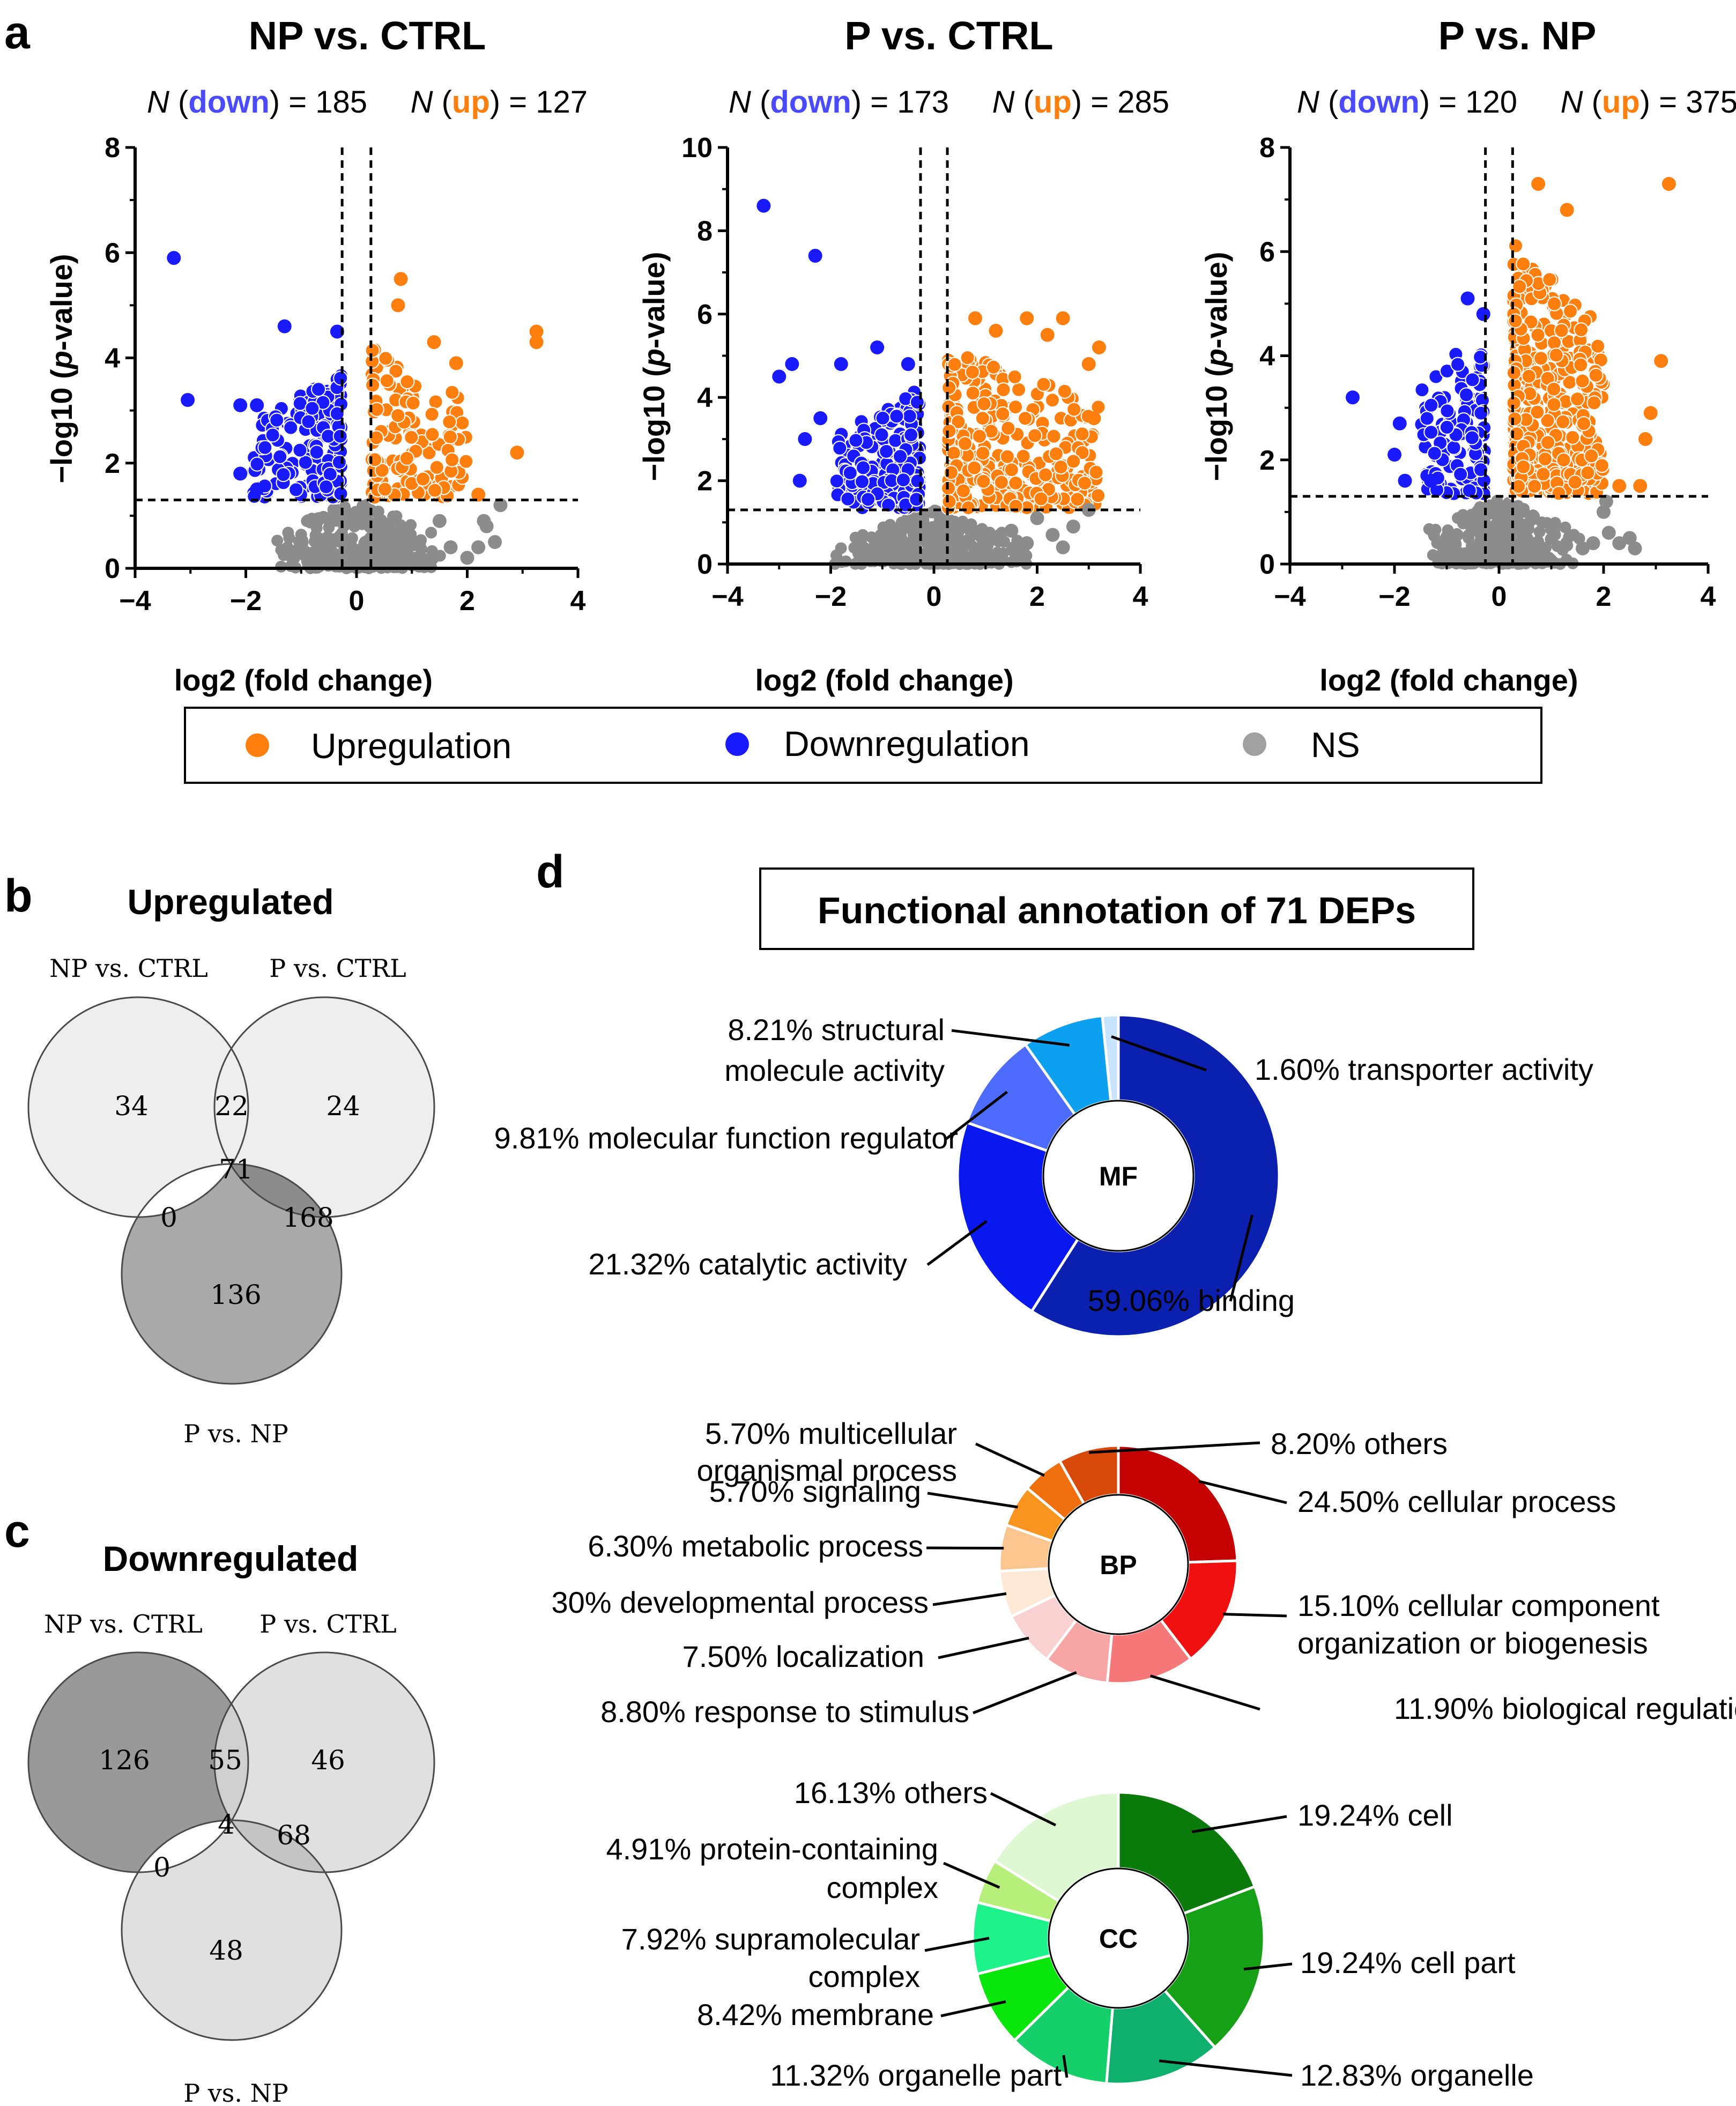 The height and width of the screenshot is (2106, 1736). Describe the element at coordinates (831, 596) in the screenshot. I see `volcano-x-tick-label: −2` at that location.